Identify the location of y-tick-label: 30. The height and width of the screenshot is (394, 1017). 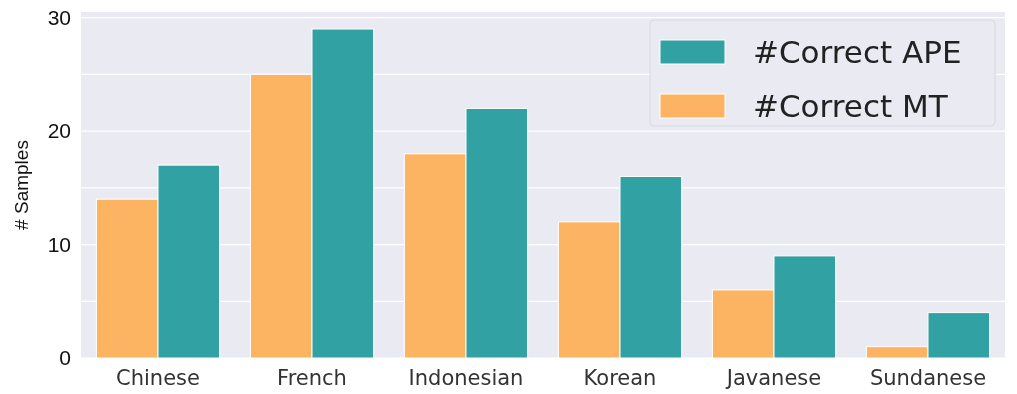
(59, 18).